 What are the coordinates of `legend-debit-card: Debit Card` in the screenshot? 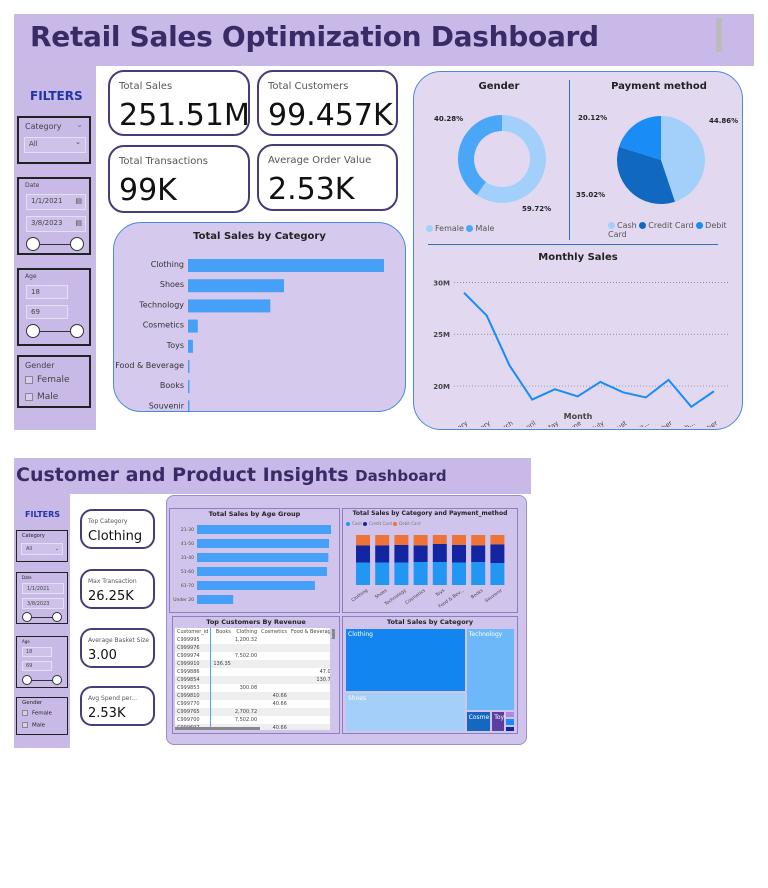 It's located at (667, 230).